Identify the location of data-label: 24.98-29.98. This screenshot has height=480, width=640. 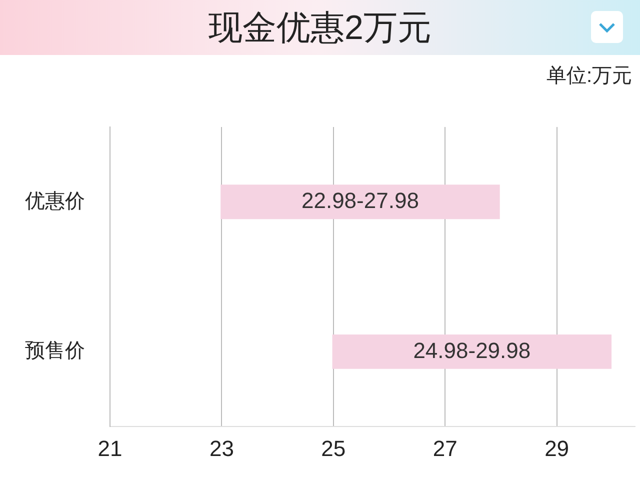
(472, 350).